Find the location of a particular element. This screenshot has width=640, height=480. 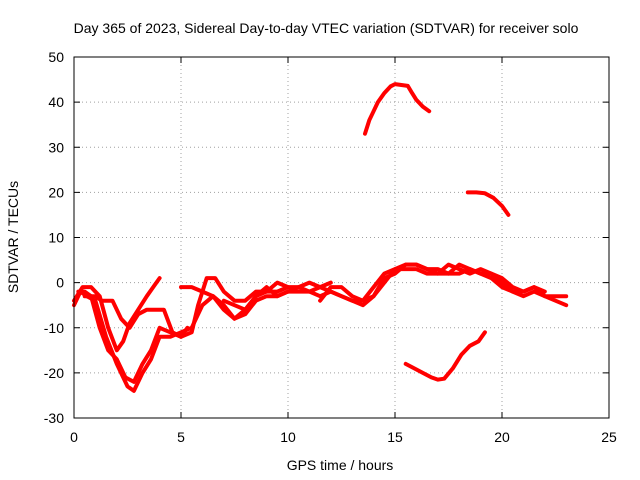

y-axis-label: SDTVAR / TECUs is located at coordinates (13, 237).